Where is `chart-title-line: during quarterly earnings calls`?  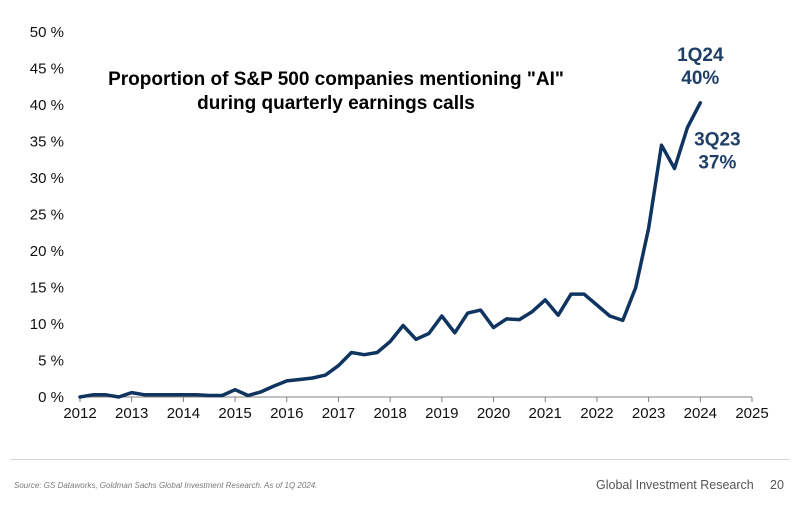 chart-title-line: during quarterly earnings calls is located at coordinates (336, 103).